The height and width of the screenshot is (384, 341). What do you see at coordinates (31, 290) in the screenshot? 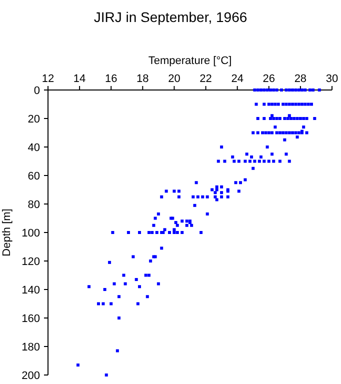
I see `y-tick-label: 140` at bounding box center [31, 290].